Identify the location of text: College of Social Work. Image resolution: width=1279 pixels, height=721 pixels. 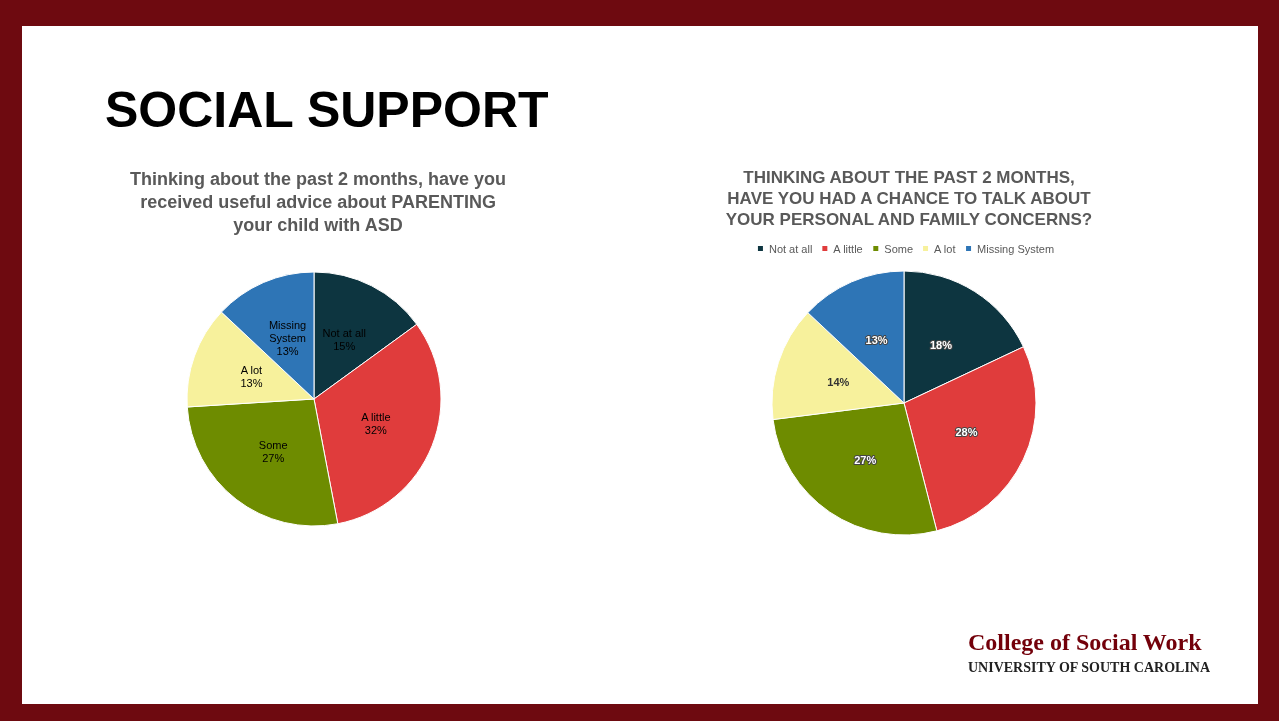
(1085, 642).